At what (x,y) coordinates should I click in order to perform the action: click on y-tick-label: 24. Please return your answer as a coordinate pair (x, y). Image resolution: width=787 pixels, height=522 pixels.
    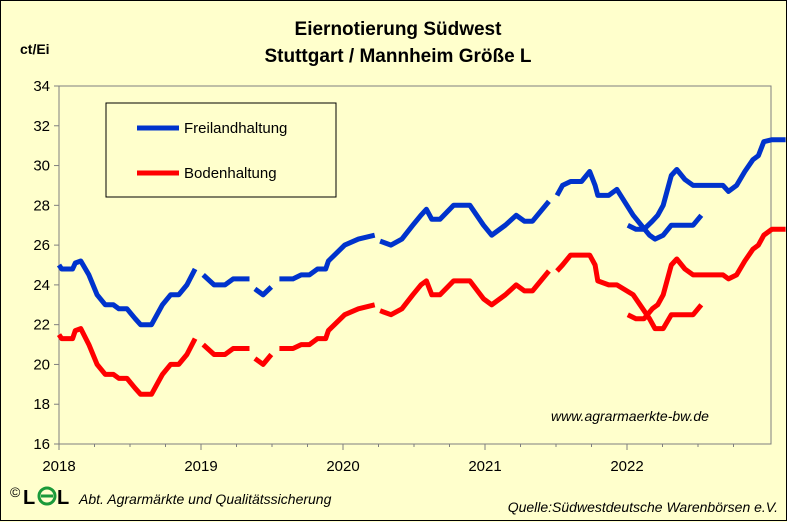
    Looking at the image, I should click on (41, 285).